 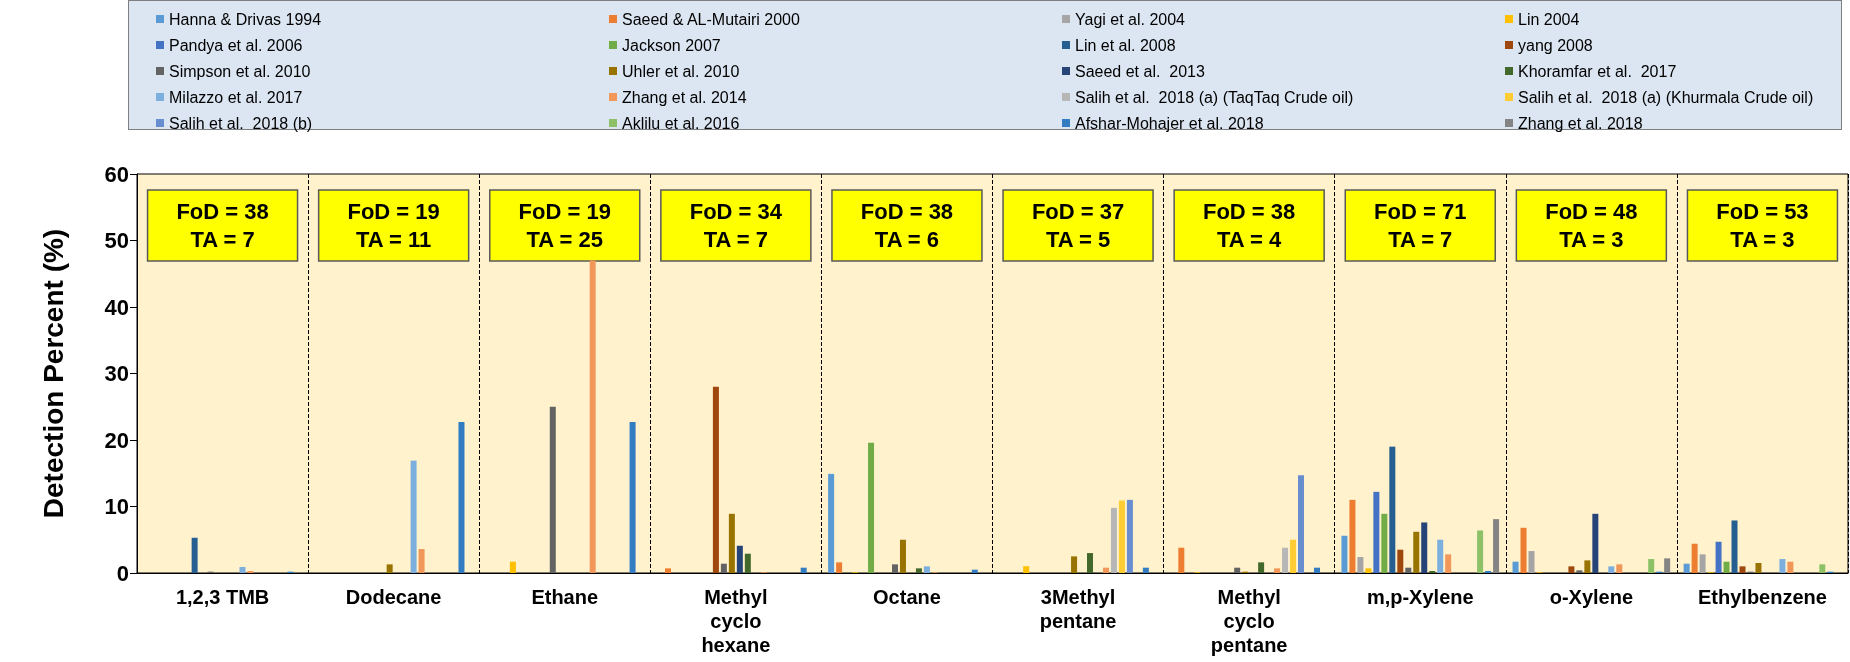 What do you see at coordinates (222, 597) in the screenshot?
I see `x-tick-label: 1,2,3 TMB` at bounding box center [222, 597].